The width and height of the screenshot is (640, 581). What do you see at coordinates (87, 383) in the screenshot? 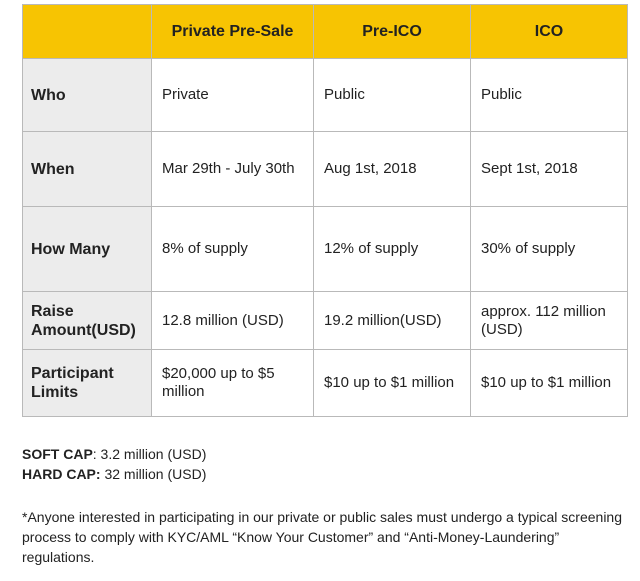
I see `row-label-participant-limits: Participant Limits` at bounding box center [87, 383].